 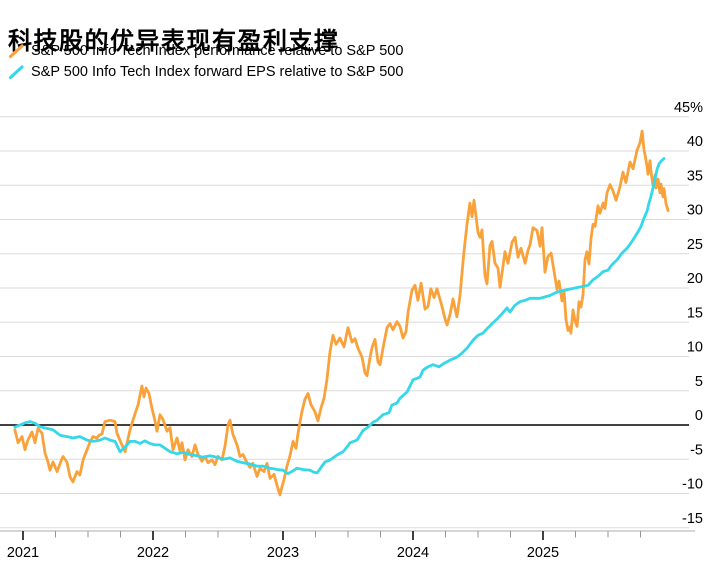 I want to click on svg-text: -10, so click(x=692, y=485).